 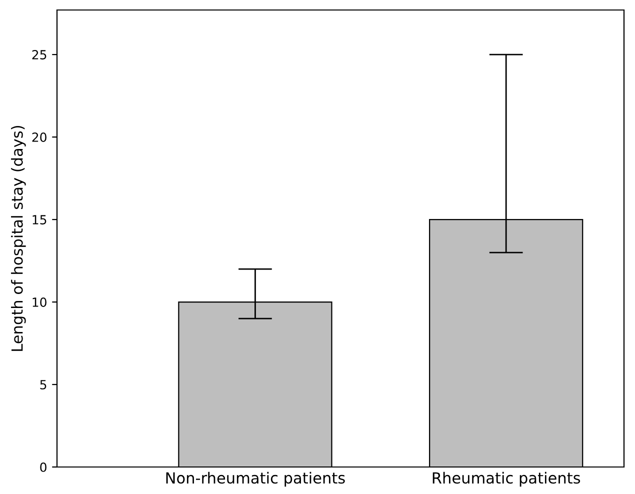 I want to click on y-tick-label: 25, so click(x=39, y=55).